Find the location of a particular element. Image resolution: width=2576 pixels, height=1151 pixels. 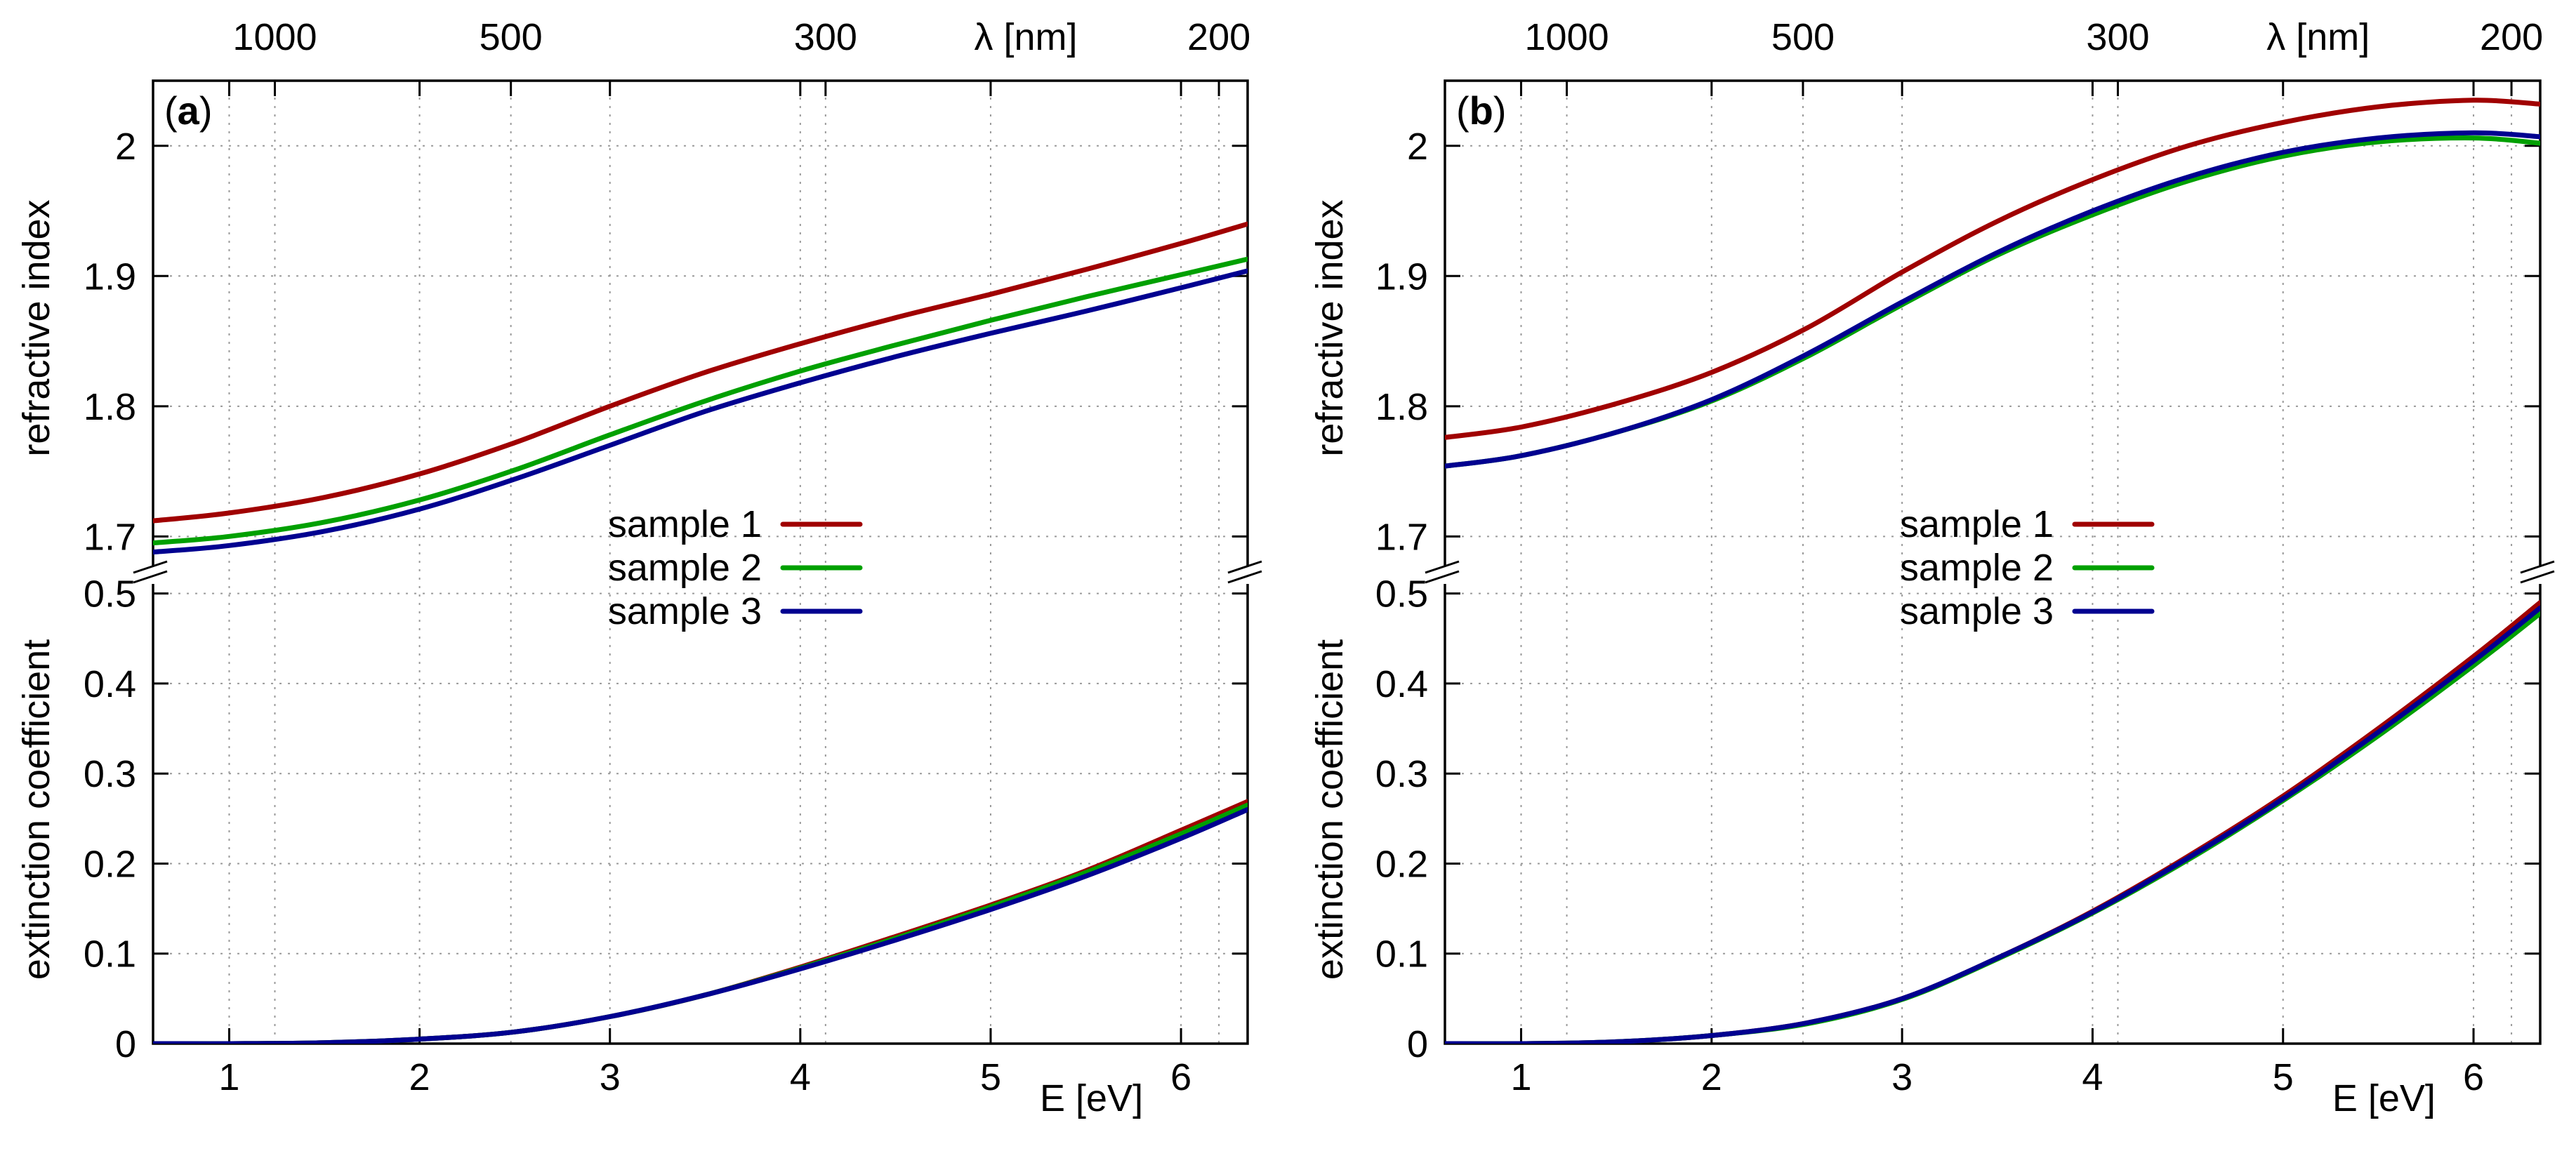

panel-label: (a) is located at coordinates (188, 110).